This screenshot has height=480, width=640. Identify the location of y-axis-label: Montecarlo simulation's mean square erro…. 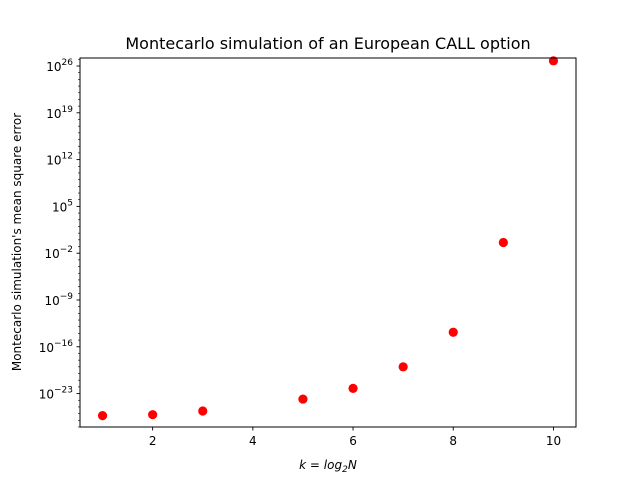
(17, 242).